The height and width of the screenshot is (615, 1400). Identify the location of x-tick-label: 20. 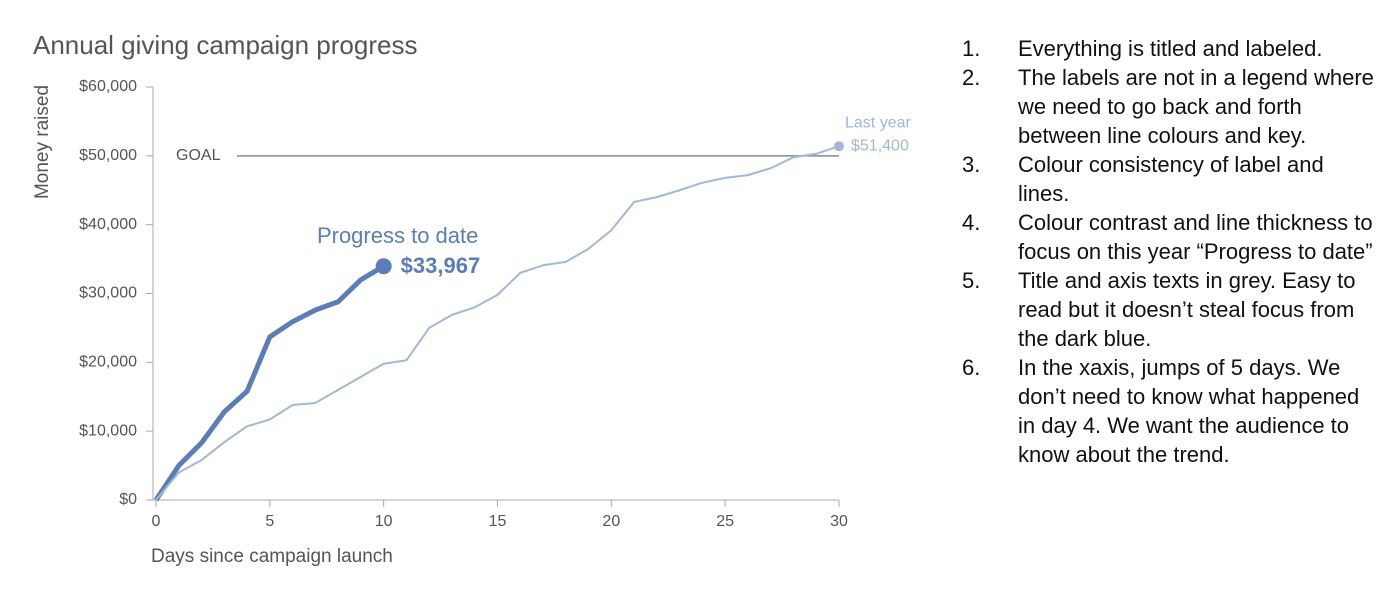
(611, 521).